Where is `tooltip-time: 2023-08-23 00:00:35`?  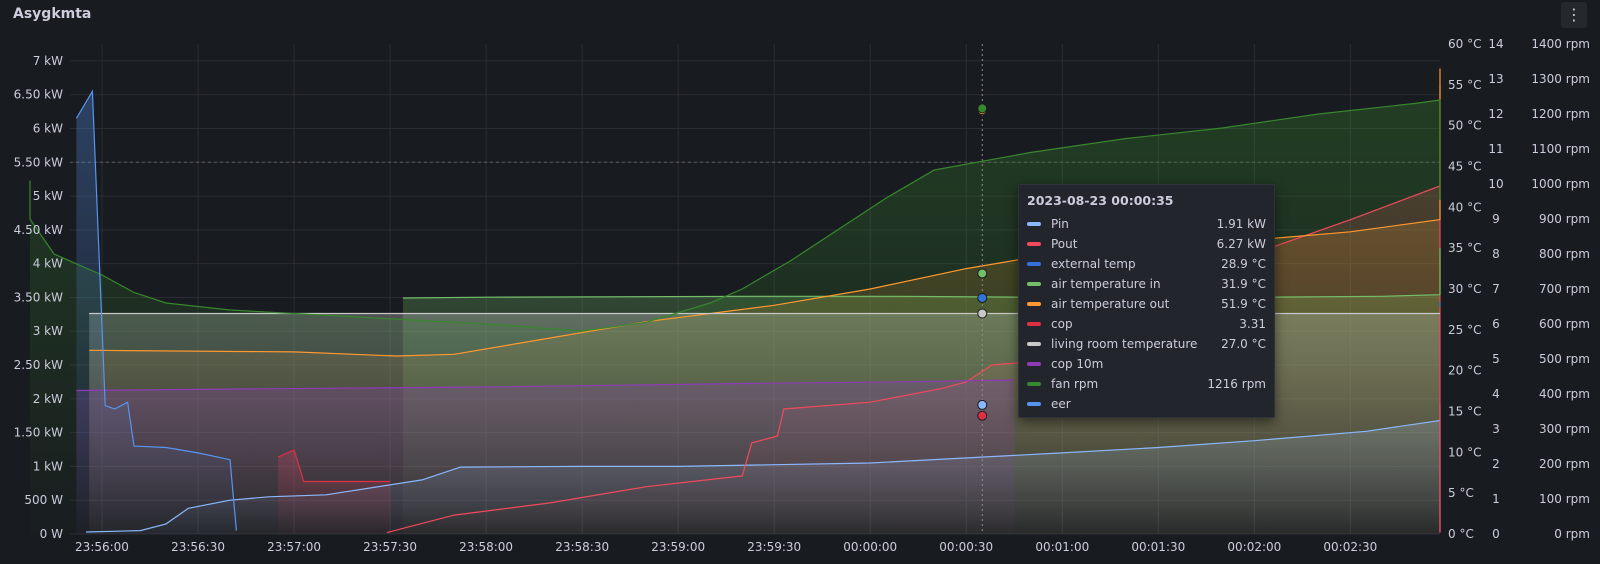 tooltip-time: 2023-08-23 00:00:35 is located at coordinates (1100, 200).